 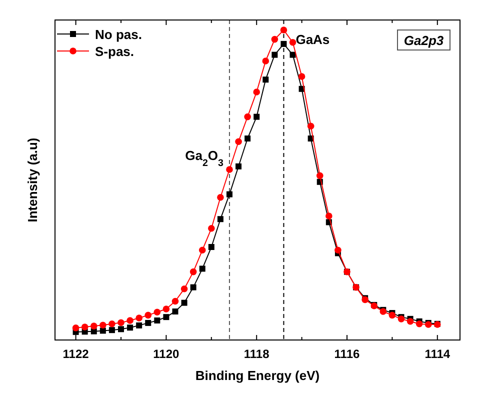 I want to click on x-tick-label: 1114, so click(x=437, y=354).